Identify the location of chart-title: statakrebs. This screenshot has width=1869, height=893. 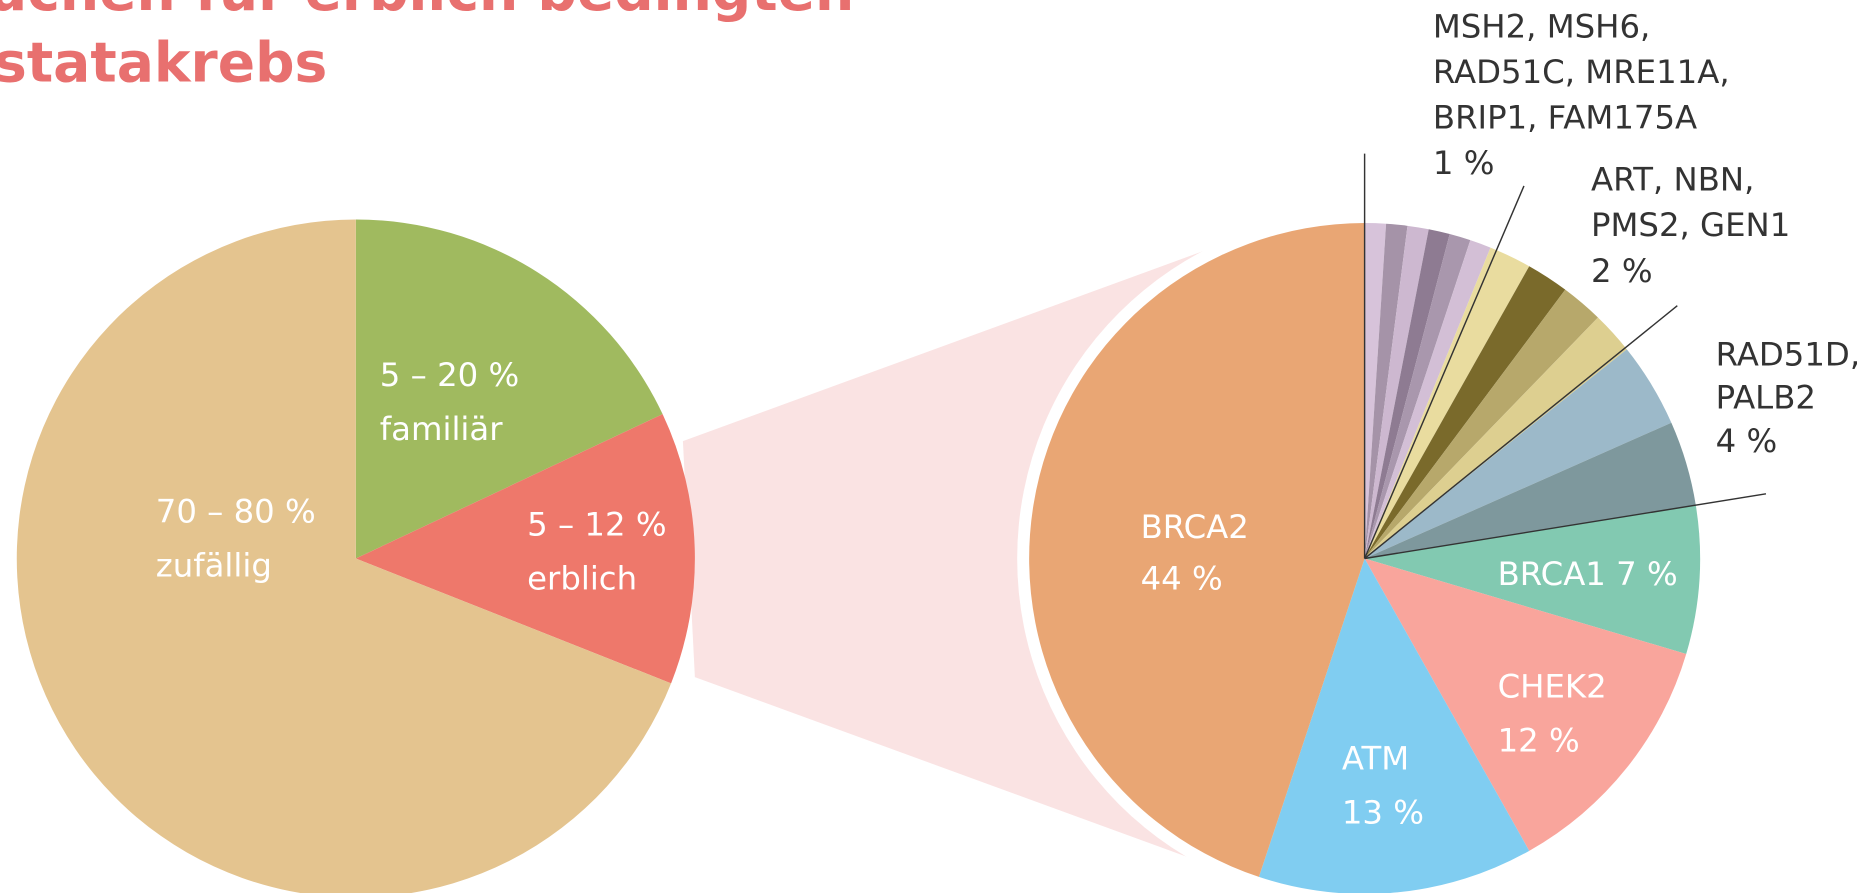
(163, 63).